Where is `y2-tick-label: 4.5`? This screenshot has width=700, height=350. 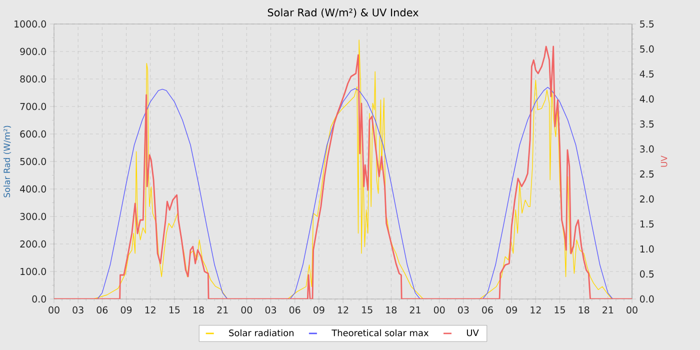
y2-tick-label: 4.5 is located at coordinates (647, 74).